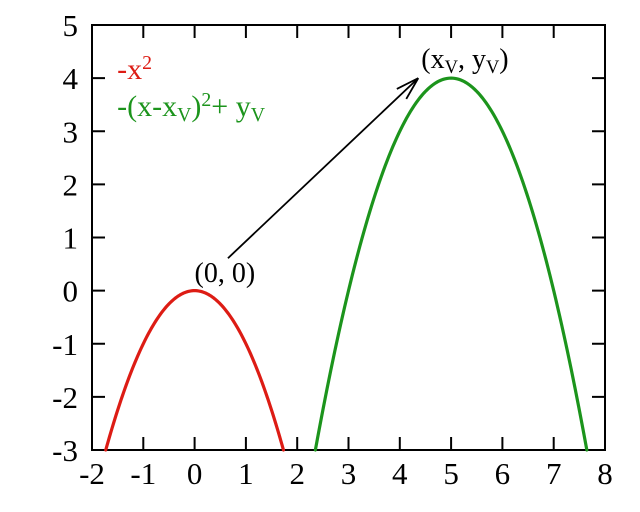 The height and width of the screenshot is (512, 640). What do you see at coordinates (71, 291) in the screenshot?
I see `y-tick-label: 0` at bounding box center [71, 291].